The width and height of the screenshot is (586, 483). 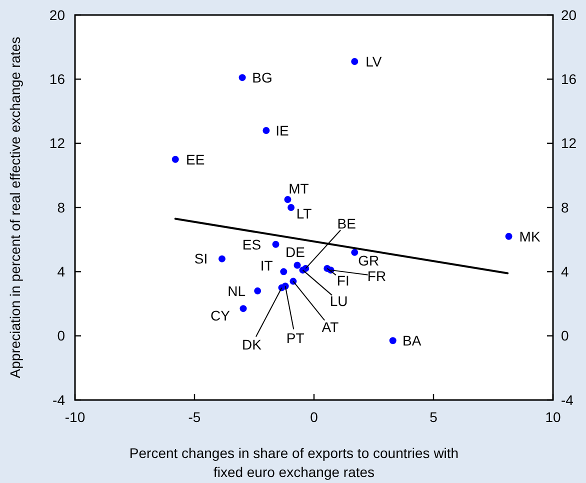 What do you see at coordinates (553, 417) in the screenshot?
I see `x-tick-label: 10` at bounding box center [553, 417].